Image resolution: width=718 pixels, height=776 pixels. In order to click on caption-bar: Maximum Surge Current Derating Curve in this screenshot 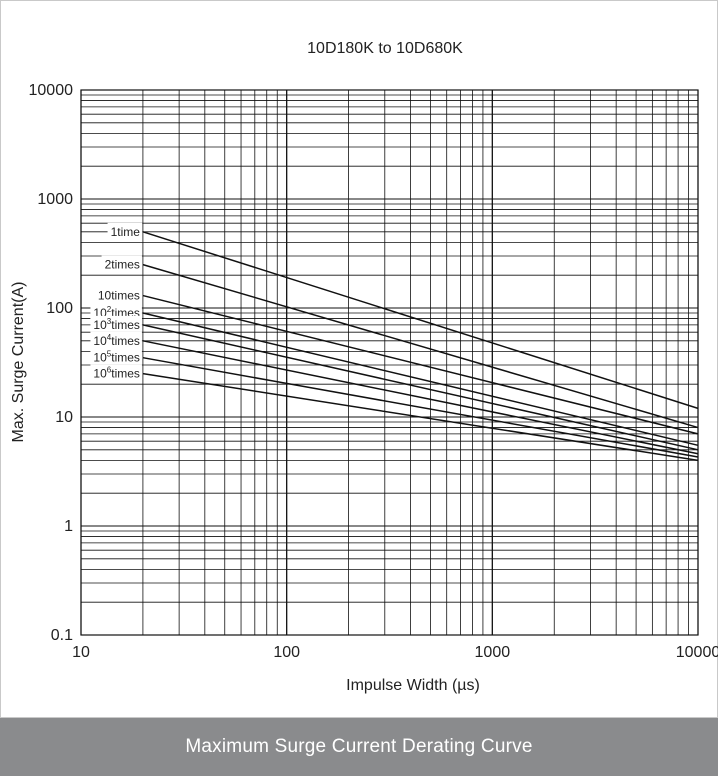, I will do `click(359, 747)`.